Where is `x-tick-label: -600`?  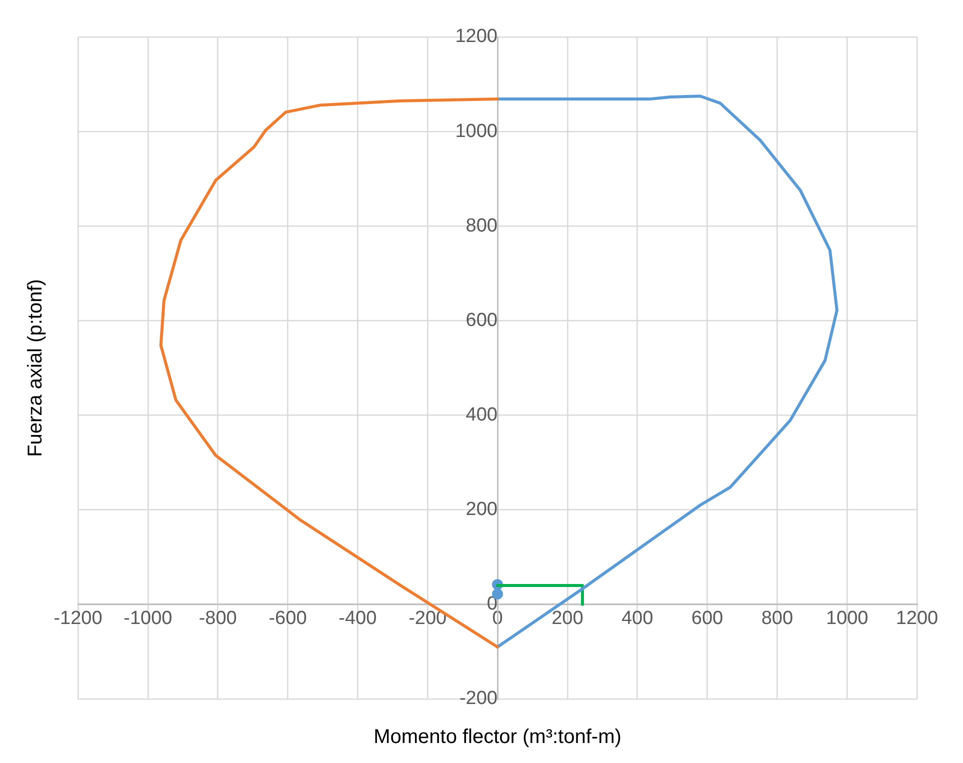
x-tick-label: -600 is located at coordinates (287, 619).